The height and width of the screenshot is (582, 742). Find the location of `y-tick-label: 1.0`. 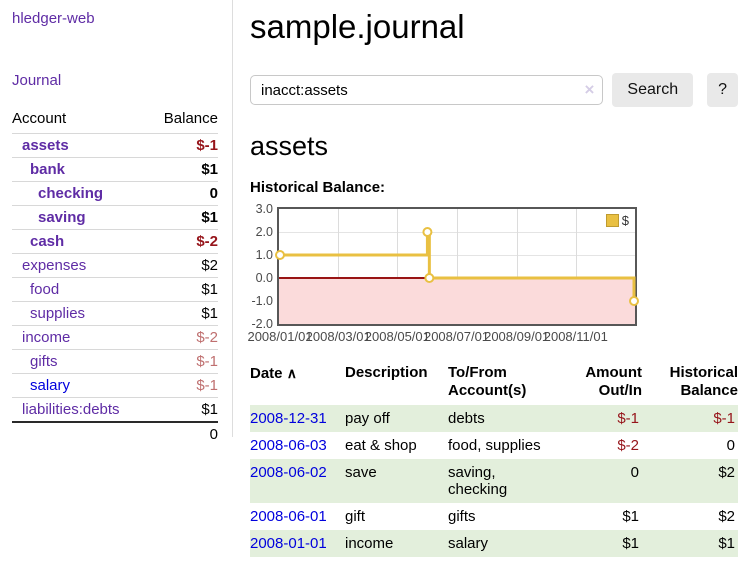

y-tick-label: 1.0 is located at coordinates (264, 255).